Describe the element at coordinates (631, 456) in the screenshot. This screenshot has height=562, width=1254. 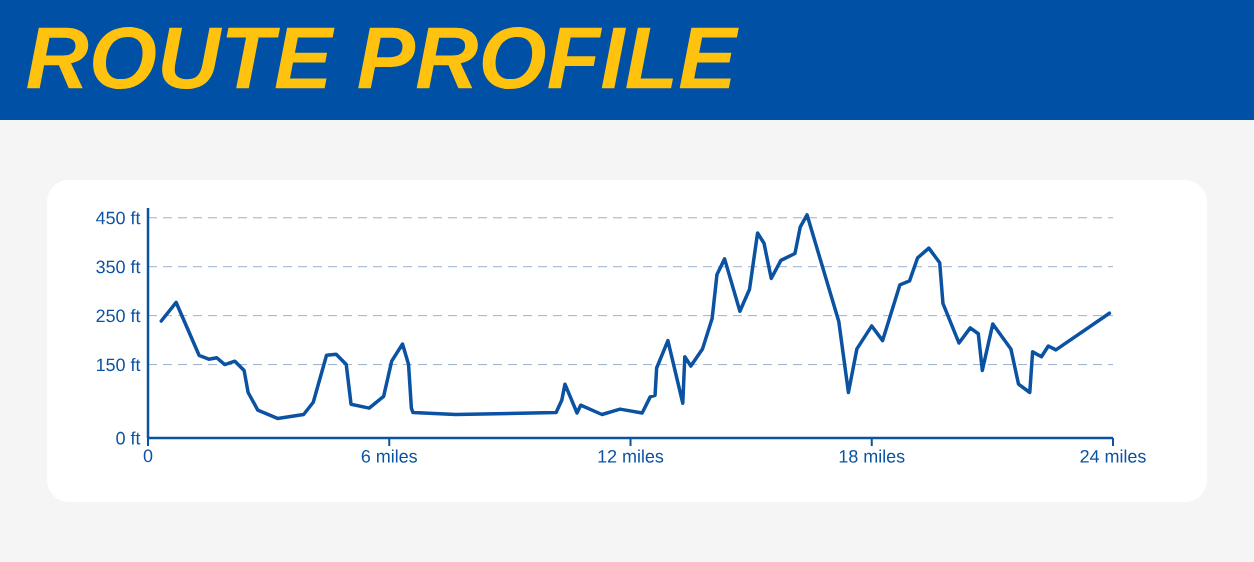
I see `x-tick-label: 12 miles` at that location.